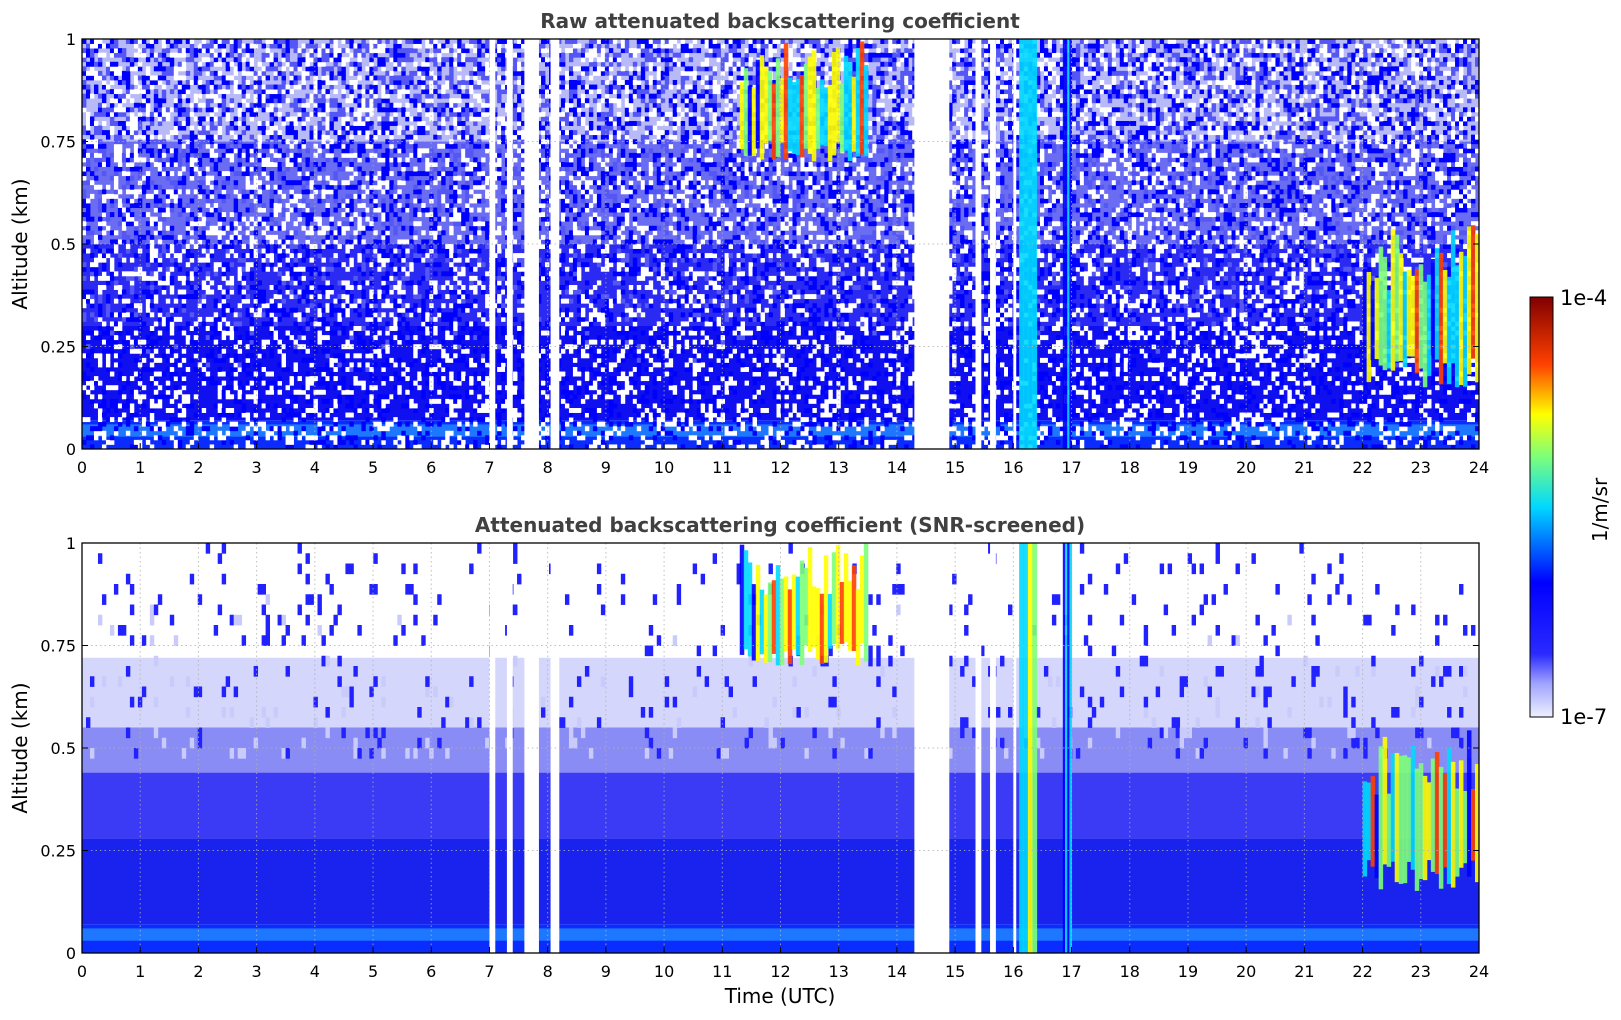  I want to click on y-axis-label-screened: Altitude (km), so click(20, 747).